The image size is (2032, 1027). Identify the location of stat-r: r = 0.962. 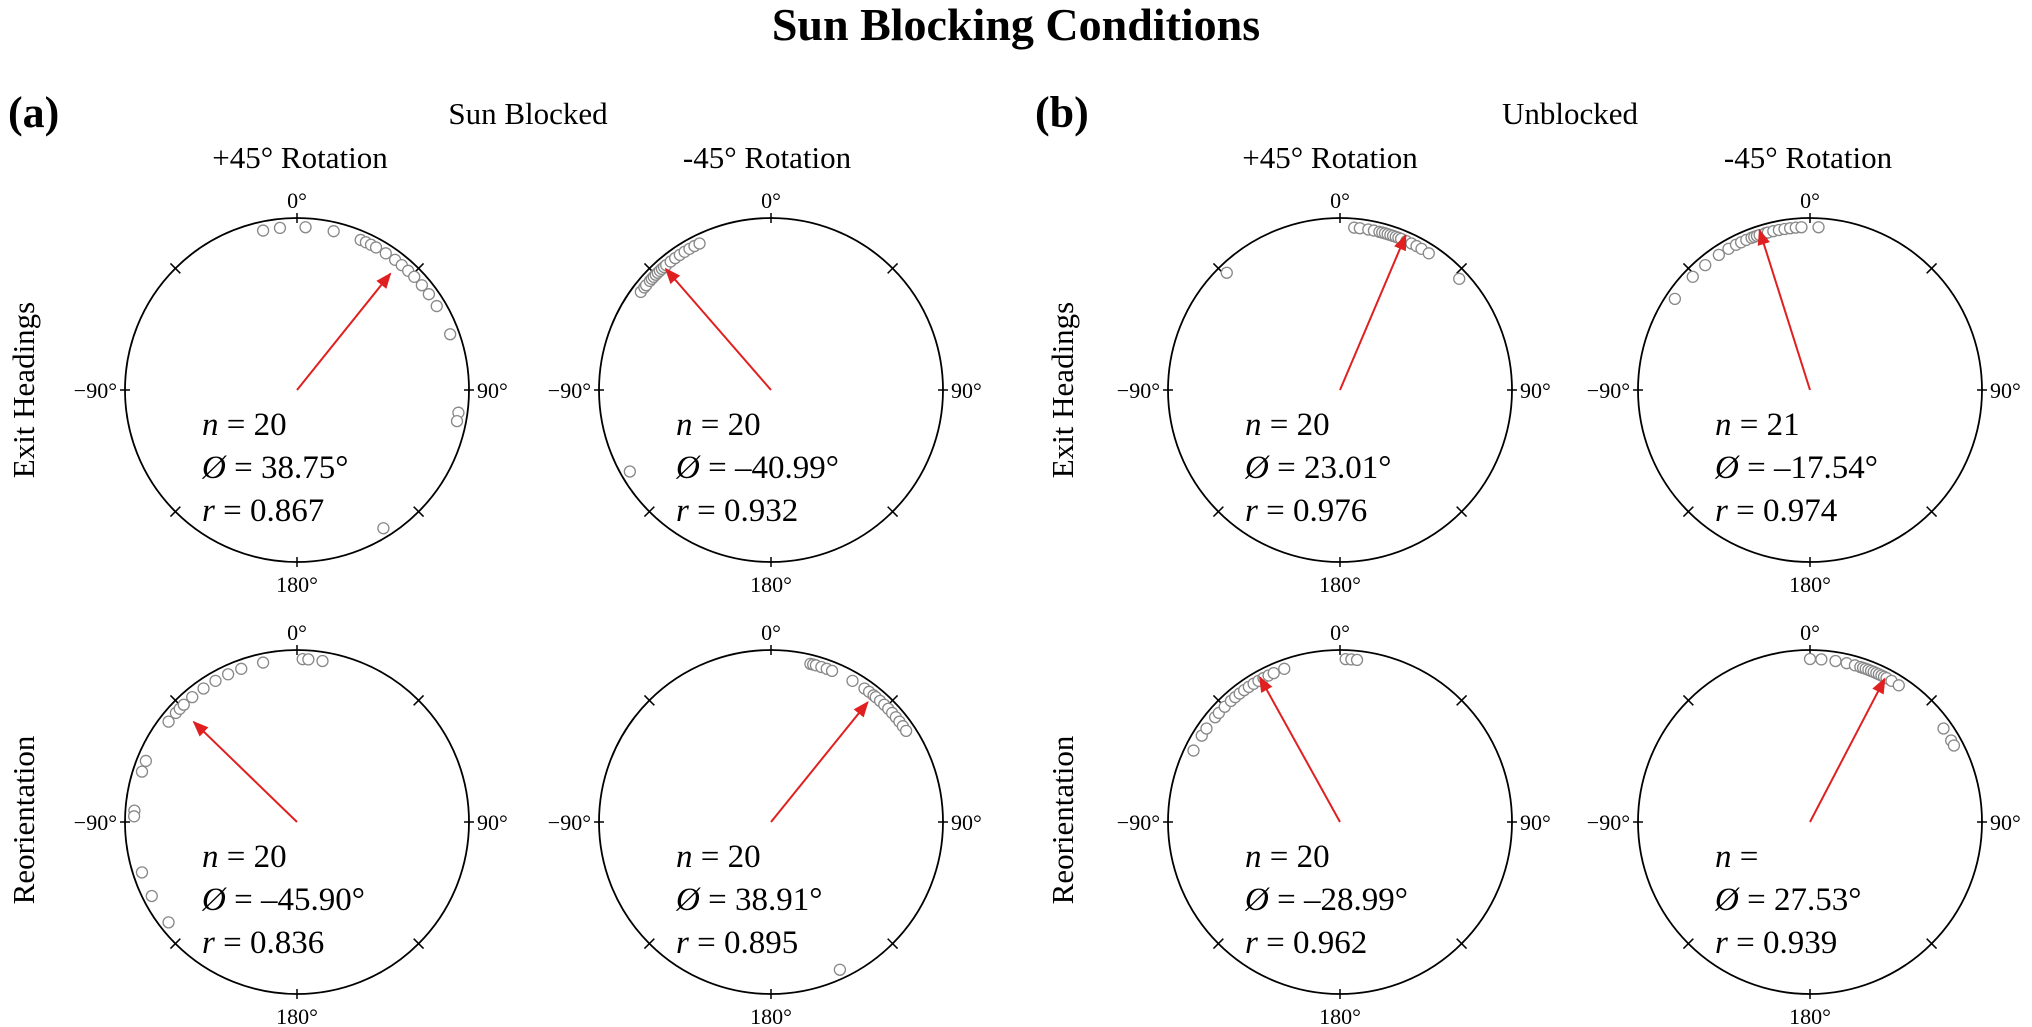
(1306, 943).